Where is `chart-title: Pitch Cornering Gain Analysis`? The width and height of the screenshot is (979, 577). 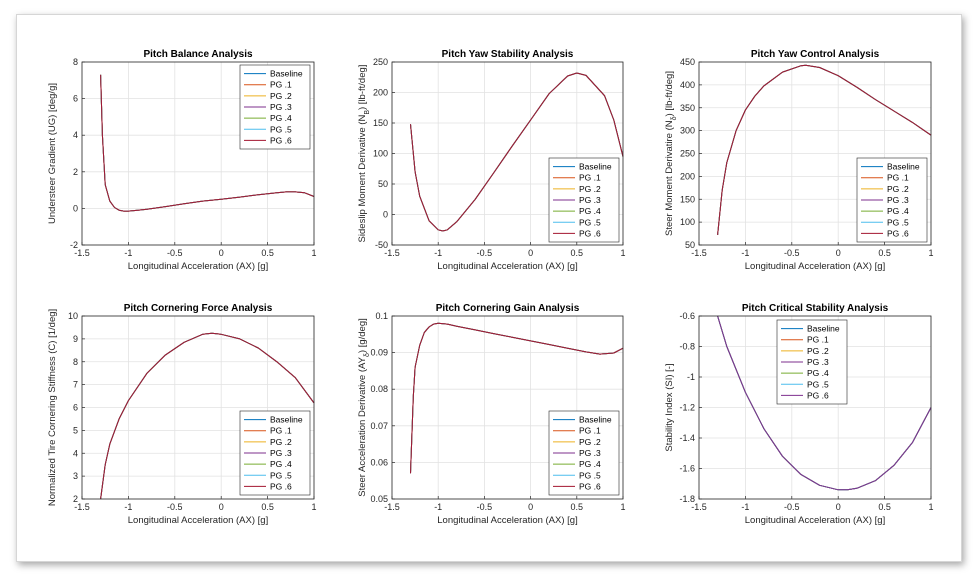 chart-title: Pitch Cornering Gain Analysis is located at coordinates (508, 308).